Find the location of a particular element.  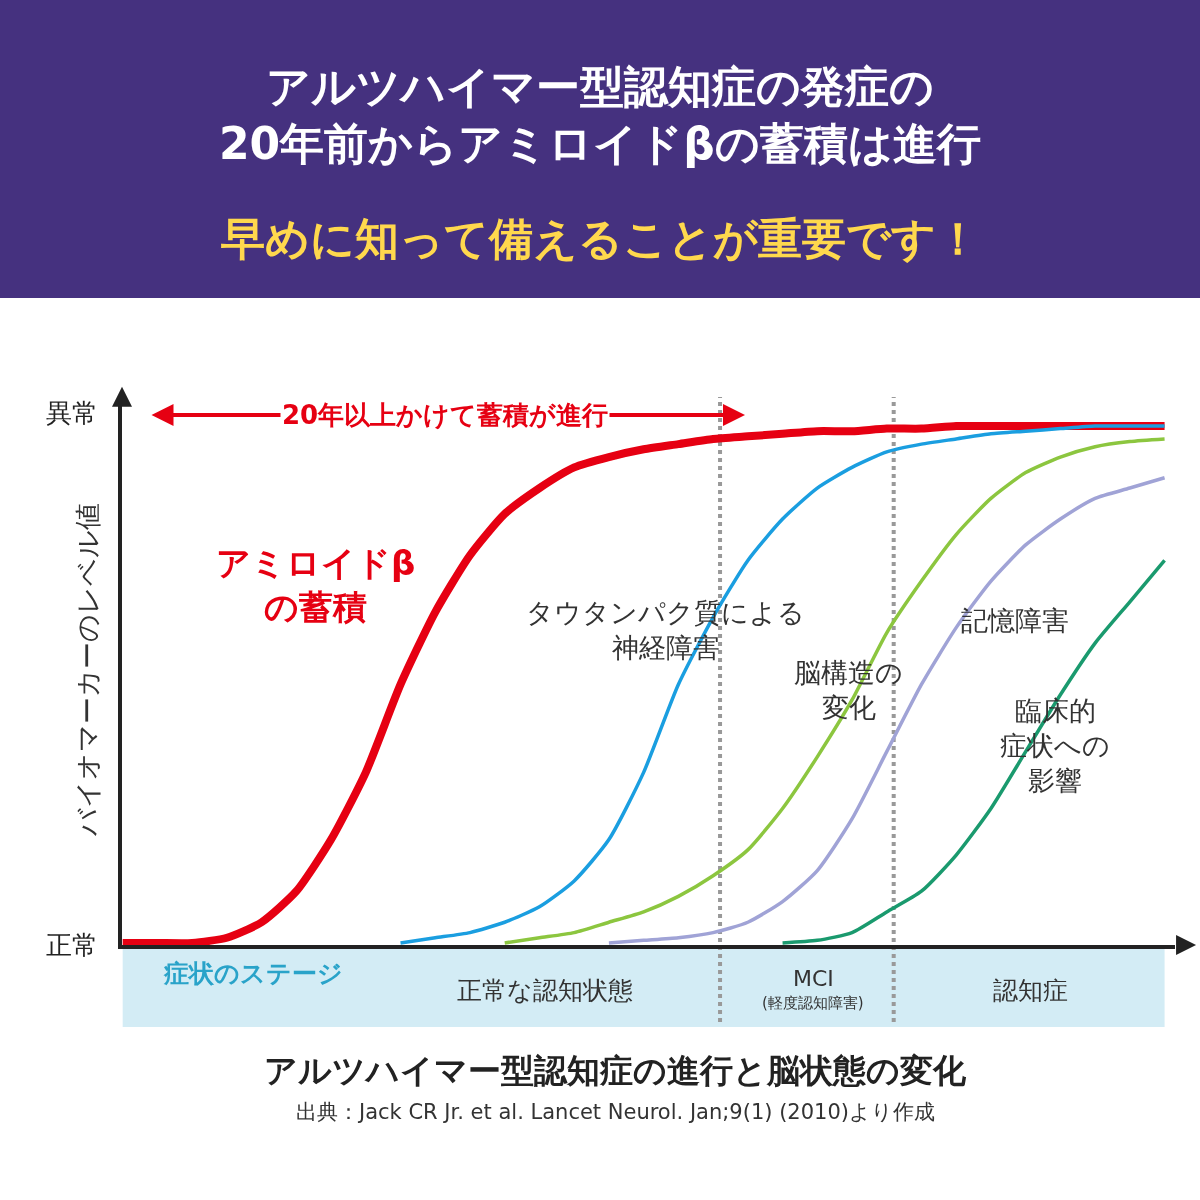

text: (軽度認知障害) is located at coordinates (813, 1003).